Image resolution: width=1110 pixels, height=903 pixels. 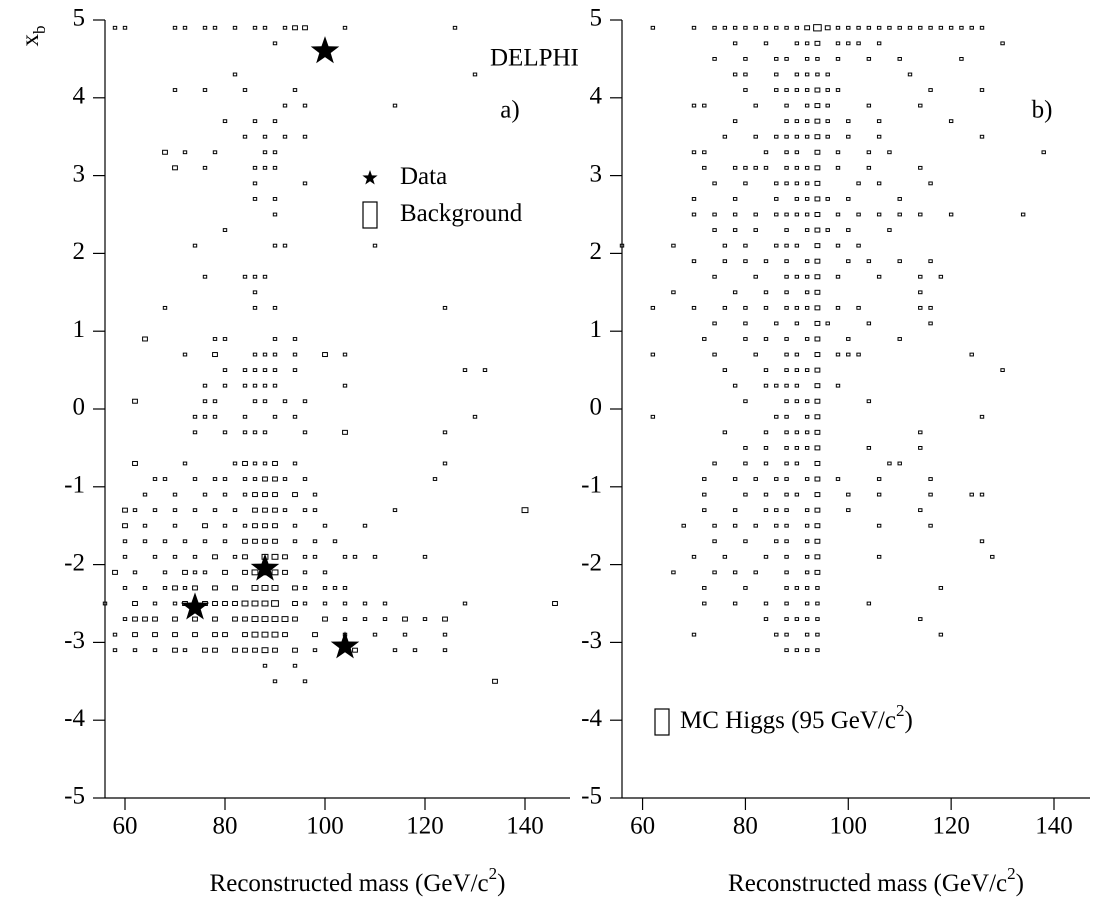 I want to click on x-tick-label: 120, so click(x=425, y=826).